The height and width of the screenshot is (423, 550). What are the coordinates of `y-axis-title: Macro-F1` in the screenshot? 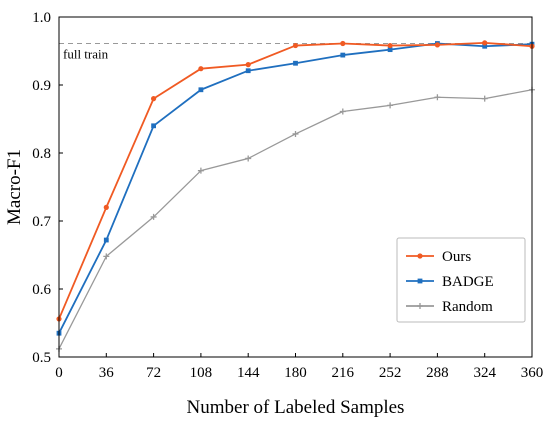 It's located at (14, 187).